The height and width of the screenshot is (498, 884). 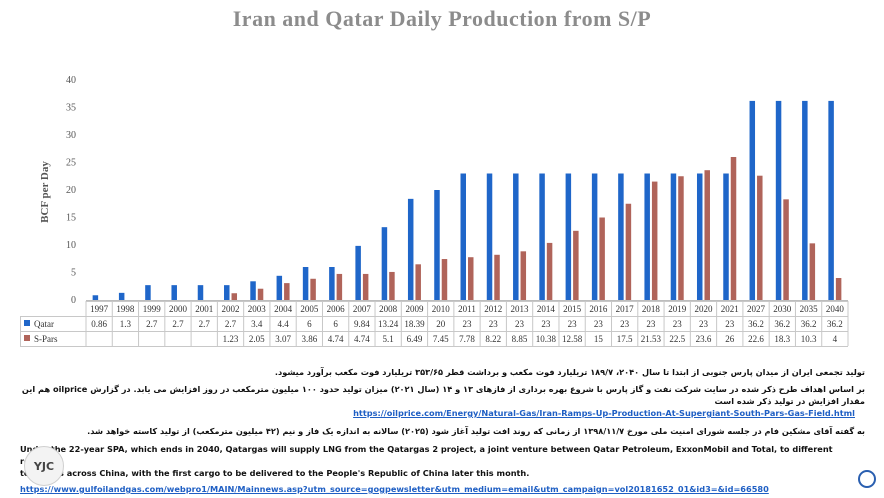 What do you see at coordinates (204, 309) in the screenshot?
I see `x-tick-label: 2001` at bounding box center [204, 309].